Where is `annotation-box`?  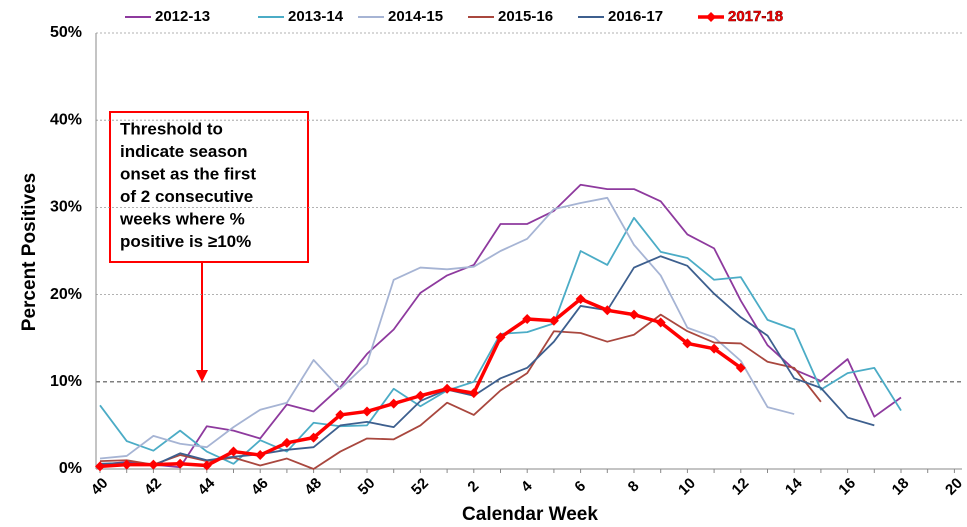 annotation-box is located at coordinates (209, 187).